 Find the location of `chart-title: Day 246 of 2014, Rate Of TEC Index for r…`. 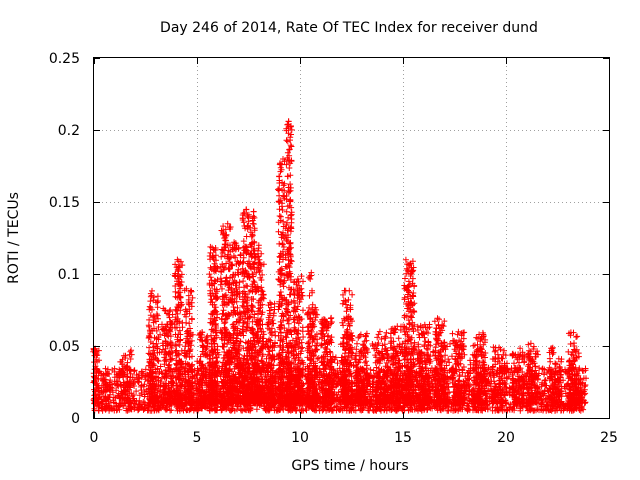

chart-title: Day 246 of 2014, Rate Of TEC Index for r… is located at coordinates (349, 28).